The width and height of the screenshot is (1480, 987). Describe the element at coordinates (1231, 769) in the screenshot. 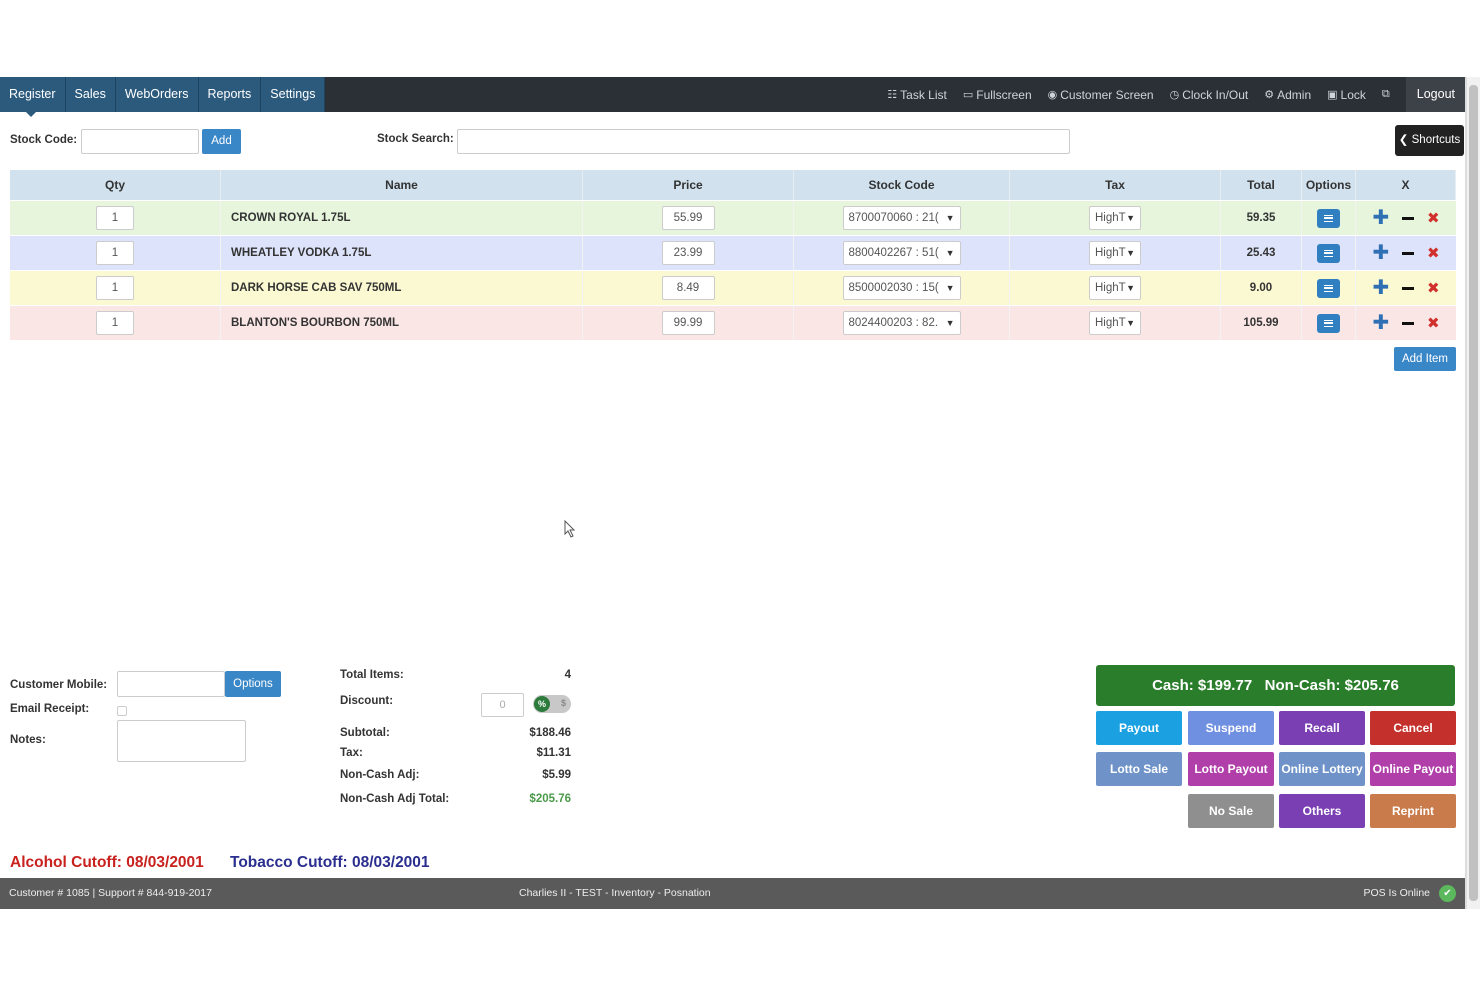

I see `lotto-payout-button: Lotto Payout` at that location.